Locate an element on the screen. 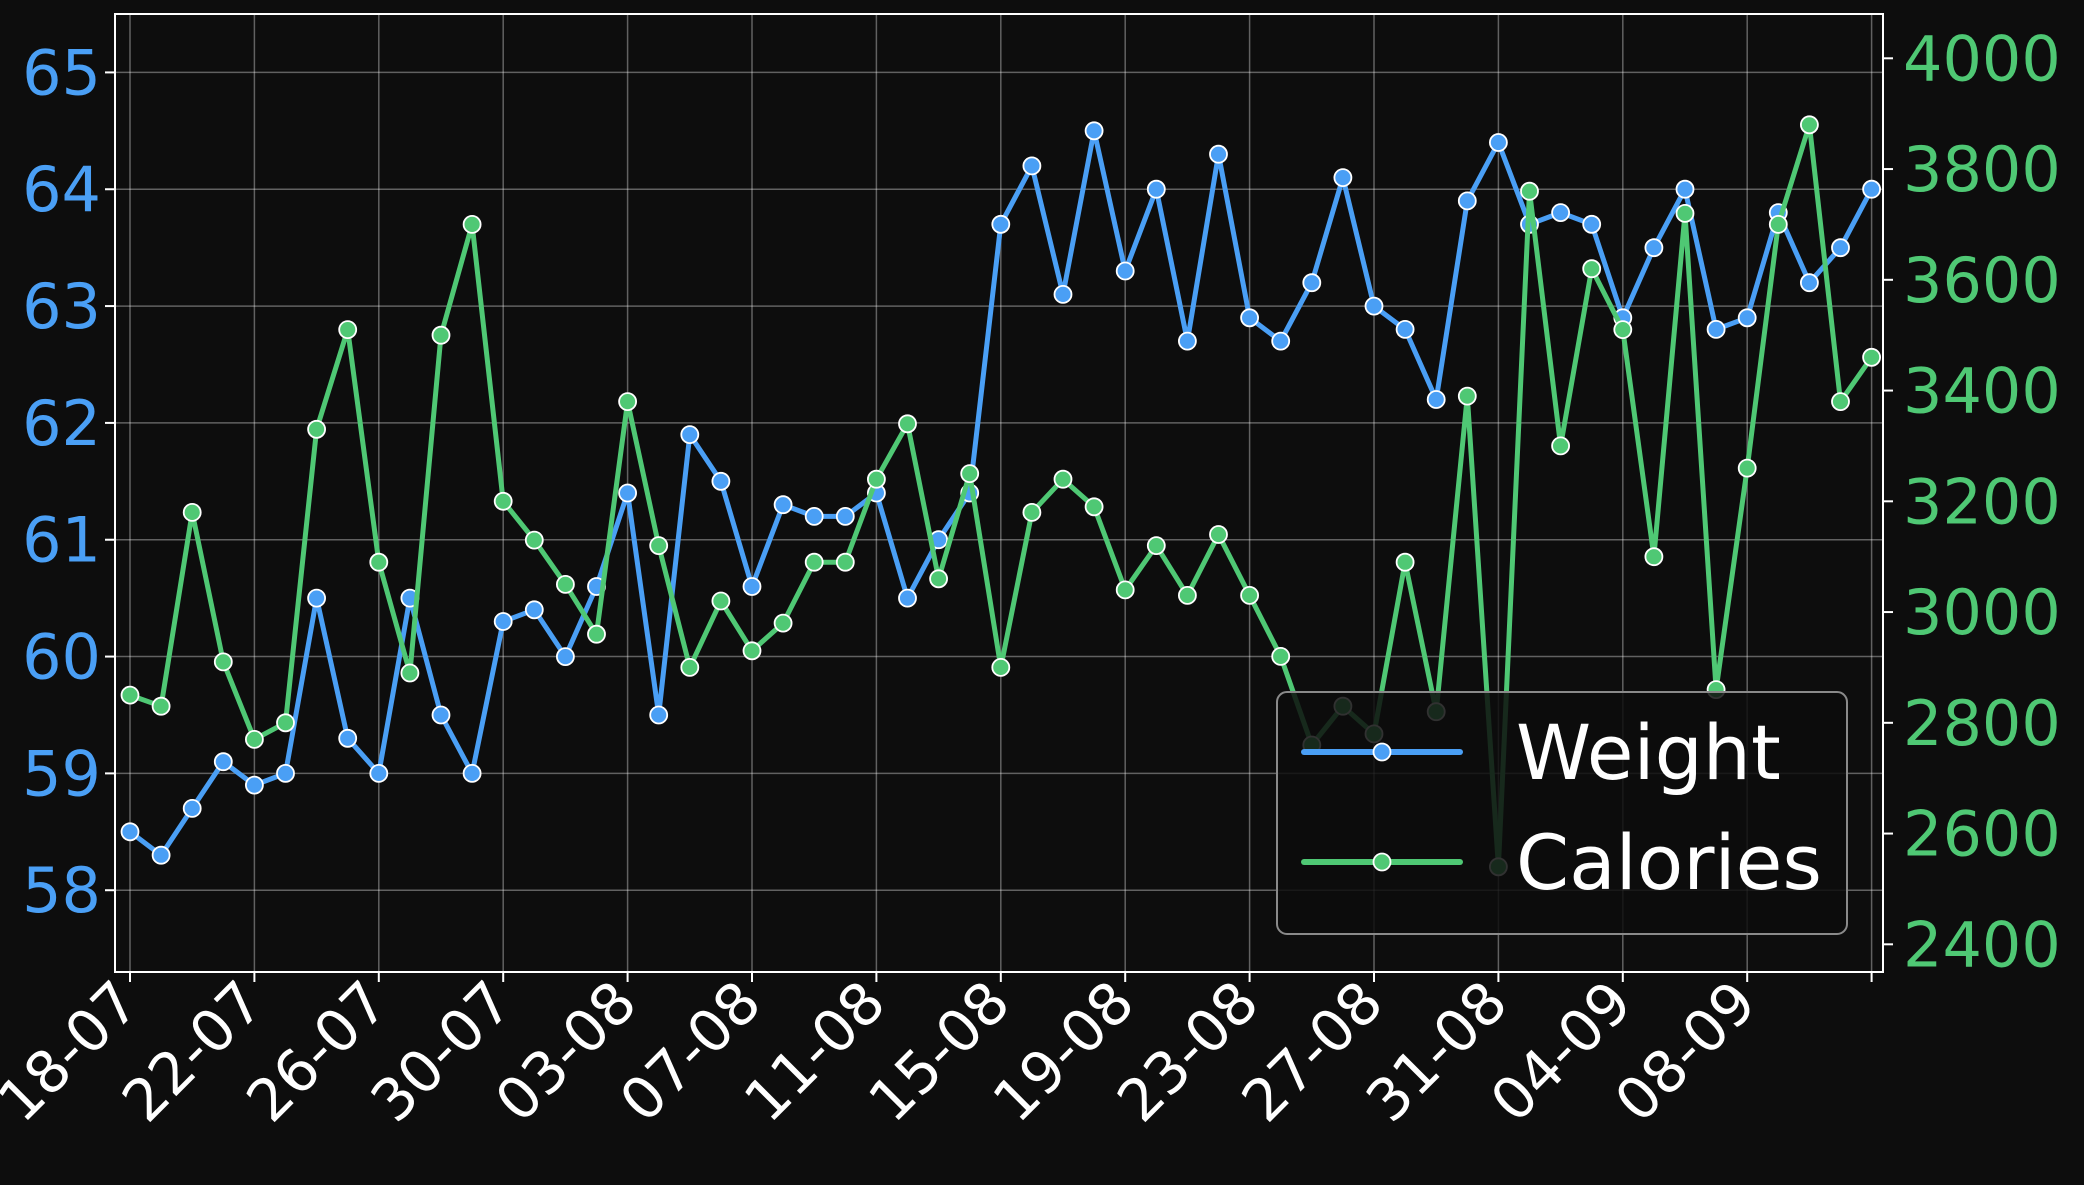 The width and height of the screenshot is (2084, 1185). right-y-tick-label: 3600 is located at coordinates (1982, 280).